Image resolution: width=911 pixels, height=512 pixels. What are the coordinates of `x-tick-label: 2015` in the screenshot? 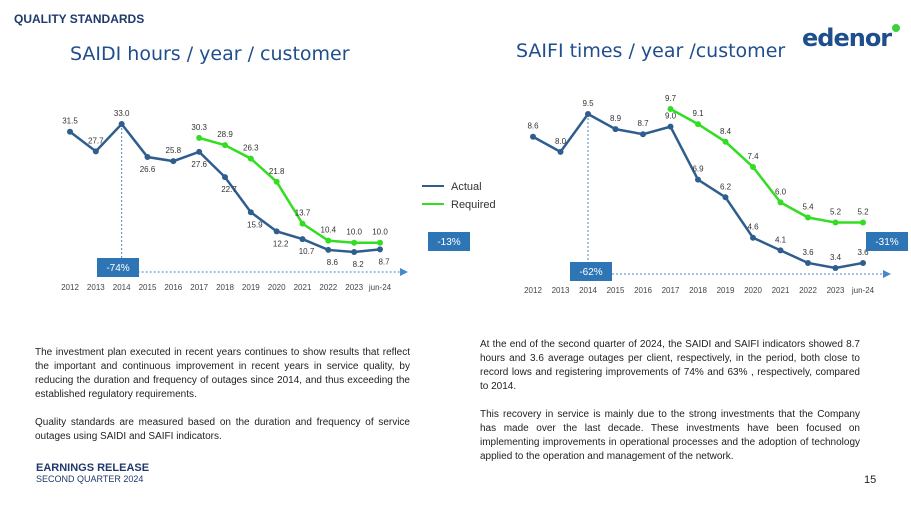 It's located at (148, 287).